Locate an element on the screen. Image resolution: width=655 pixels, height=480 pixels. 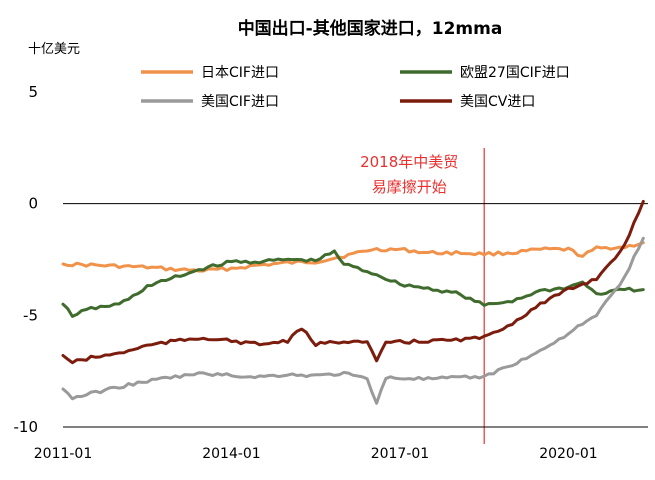
legend-label: 日本CIF进口 is located at coordinates (240, 73).